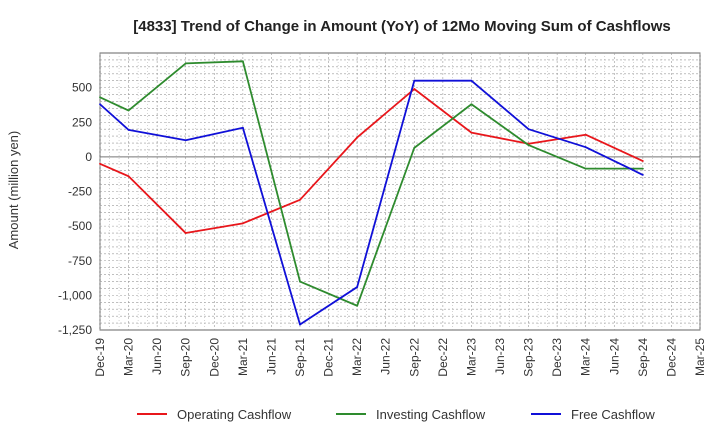  I want to click on y-tick-label: 0, so click(88, 157).